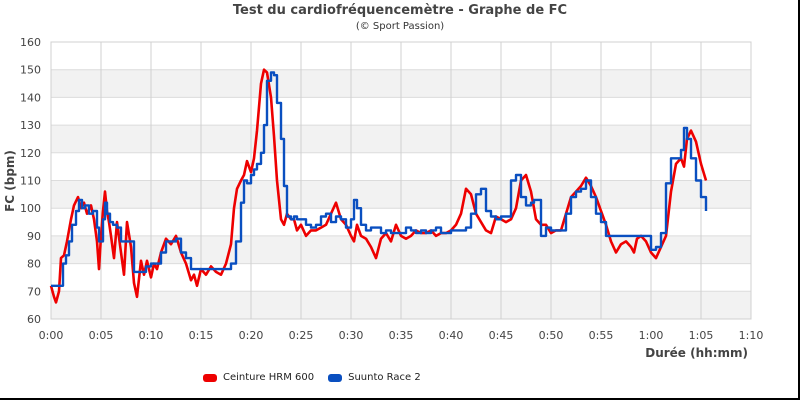 Image resolution: width=800 pixels, height=400 pixels. I want to click on y-tick-label: 110, so click(30, 181).